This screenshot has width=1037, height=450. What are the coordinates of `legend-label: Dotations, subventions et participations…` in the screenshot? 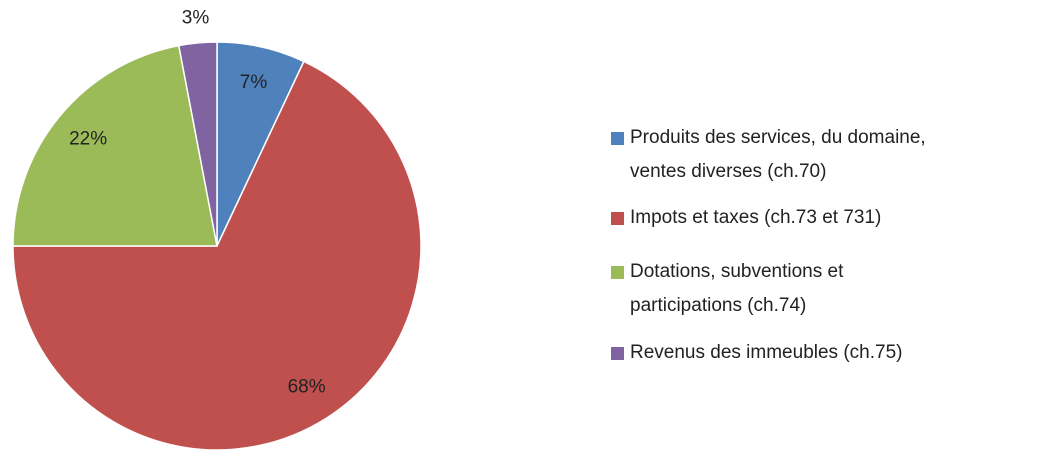 It's located at (737, 288).